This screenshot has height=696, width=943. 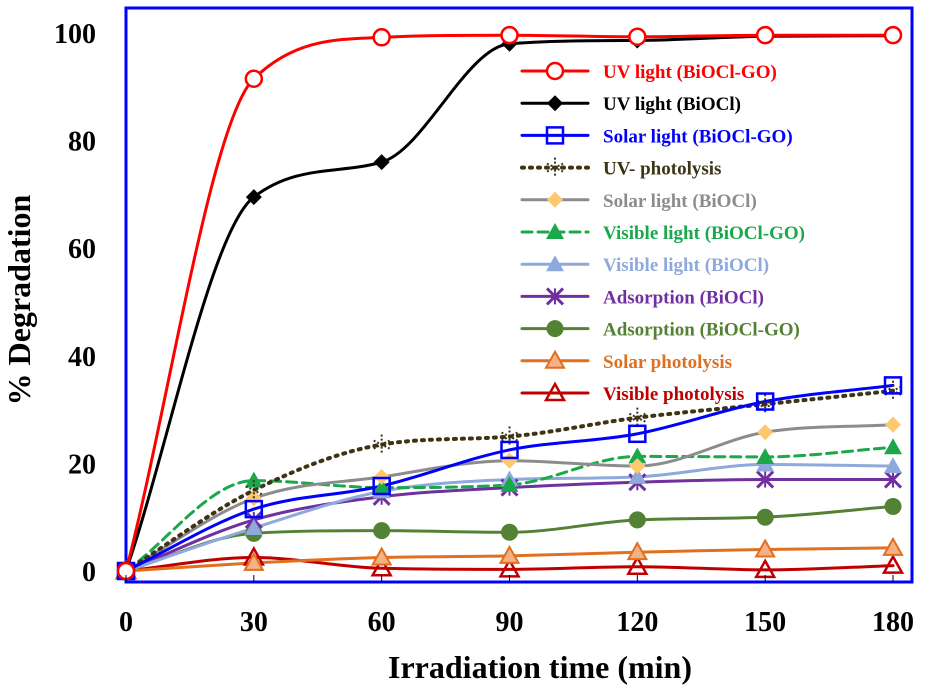 What do you see at coordinates (690, 72) in the screenshot?
I see `legend-label: UV light (BiOCl-GO)` at bounding box center [690, 72].